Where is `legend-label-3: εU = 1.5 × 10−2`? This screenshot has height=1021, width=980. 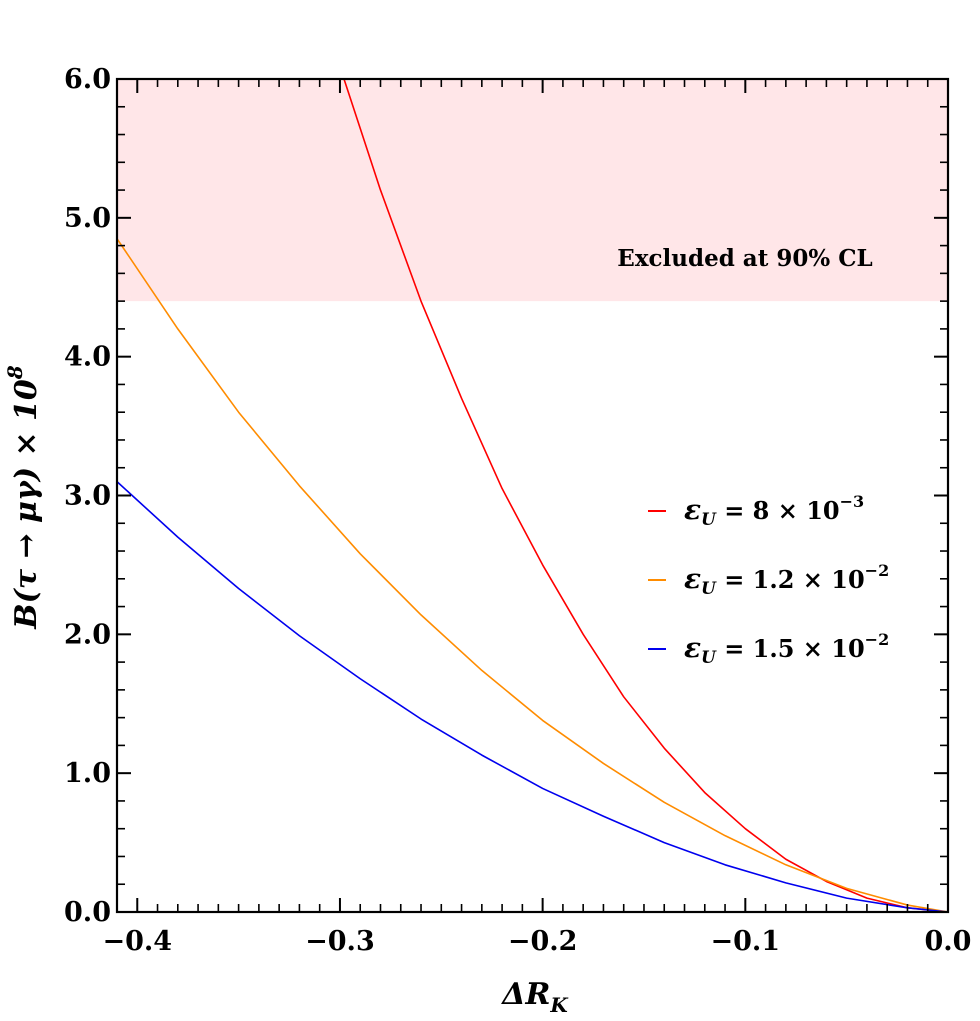
legend-label-3: εU = 1.5 × 10−2 is located at coordinates (786, 649).